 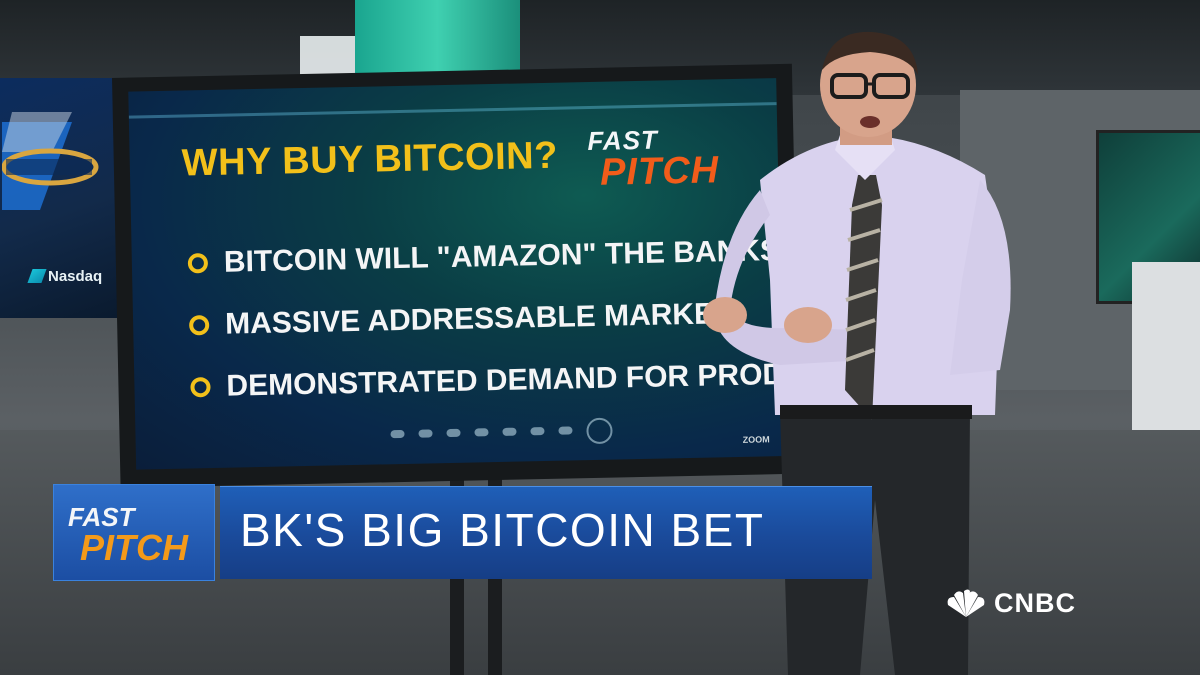 I want to click on nasdaq-icon, so click(x=37, y=276).